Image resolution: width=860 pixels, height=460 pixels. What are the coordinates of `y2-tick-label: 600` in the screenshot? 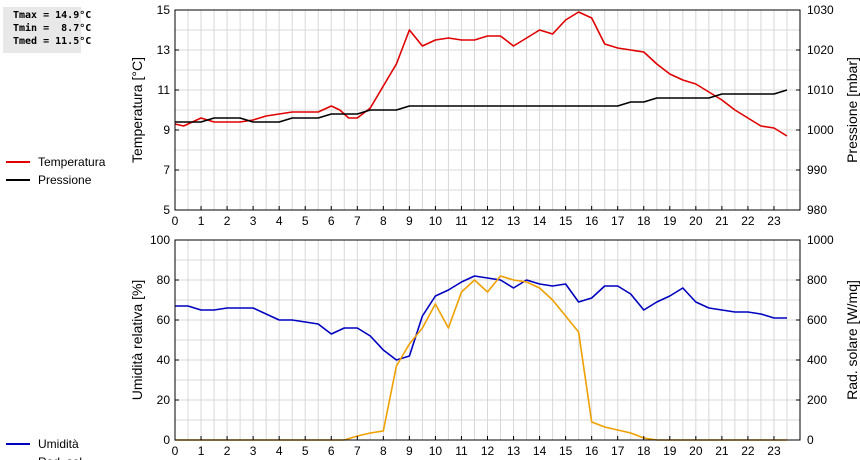 It's located at (817, 320).